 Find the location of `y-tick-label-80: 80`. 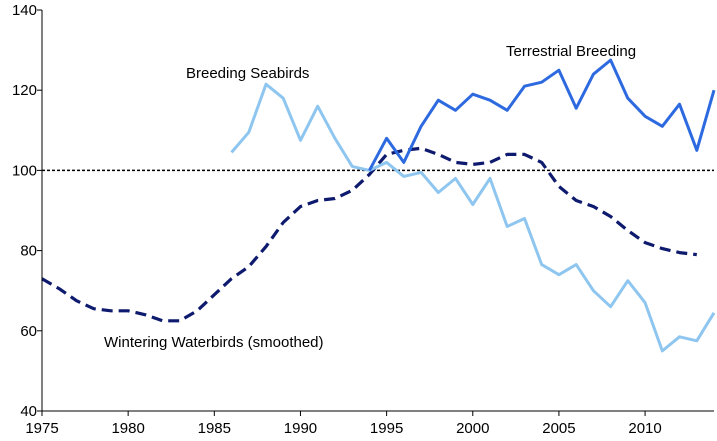

y-tick-label-80: 80 is located at coordinates (28, 251).